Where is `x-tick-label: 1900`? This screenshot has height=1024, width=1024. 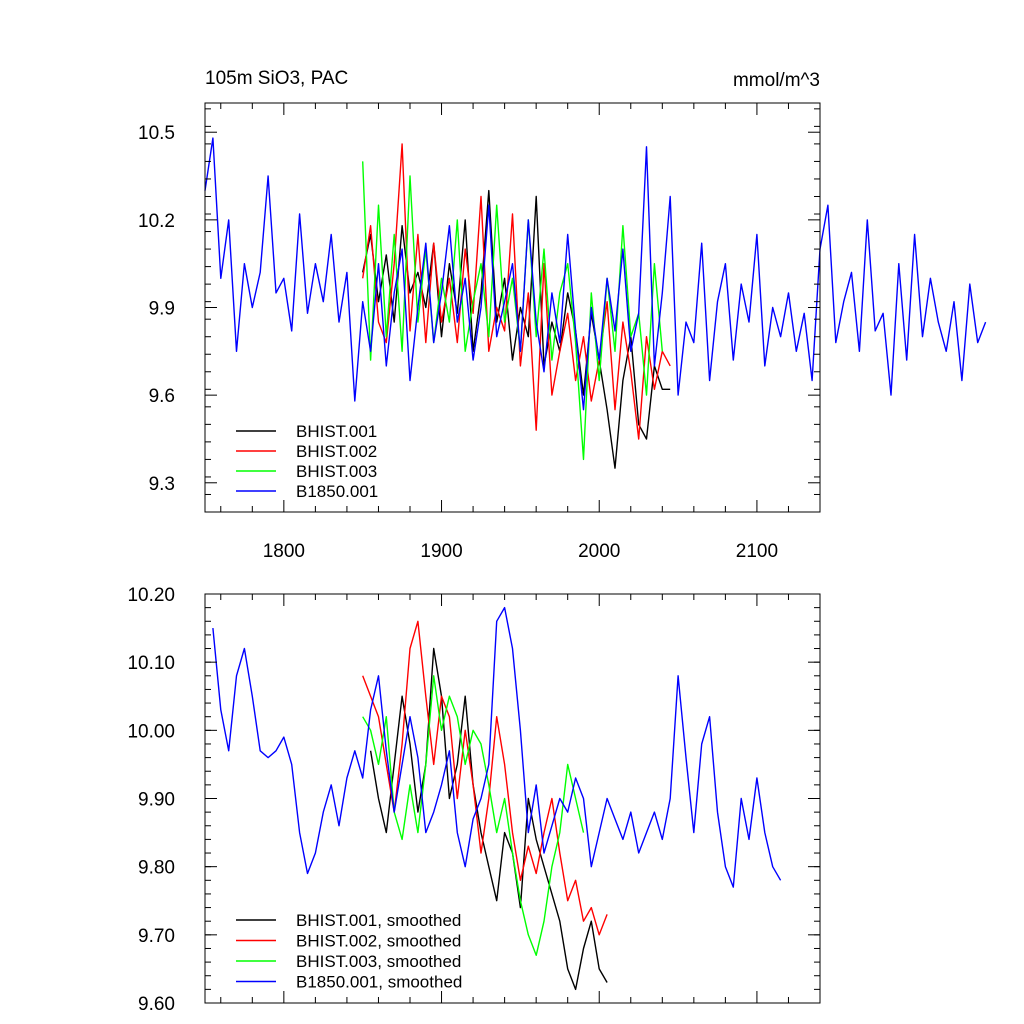 x-tick-label: 1900 is located at coordinates (441, 551).